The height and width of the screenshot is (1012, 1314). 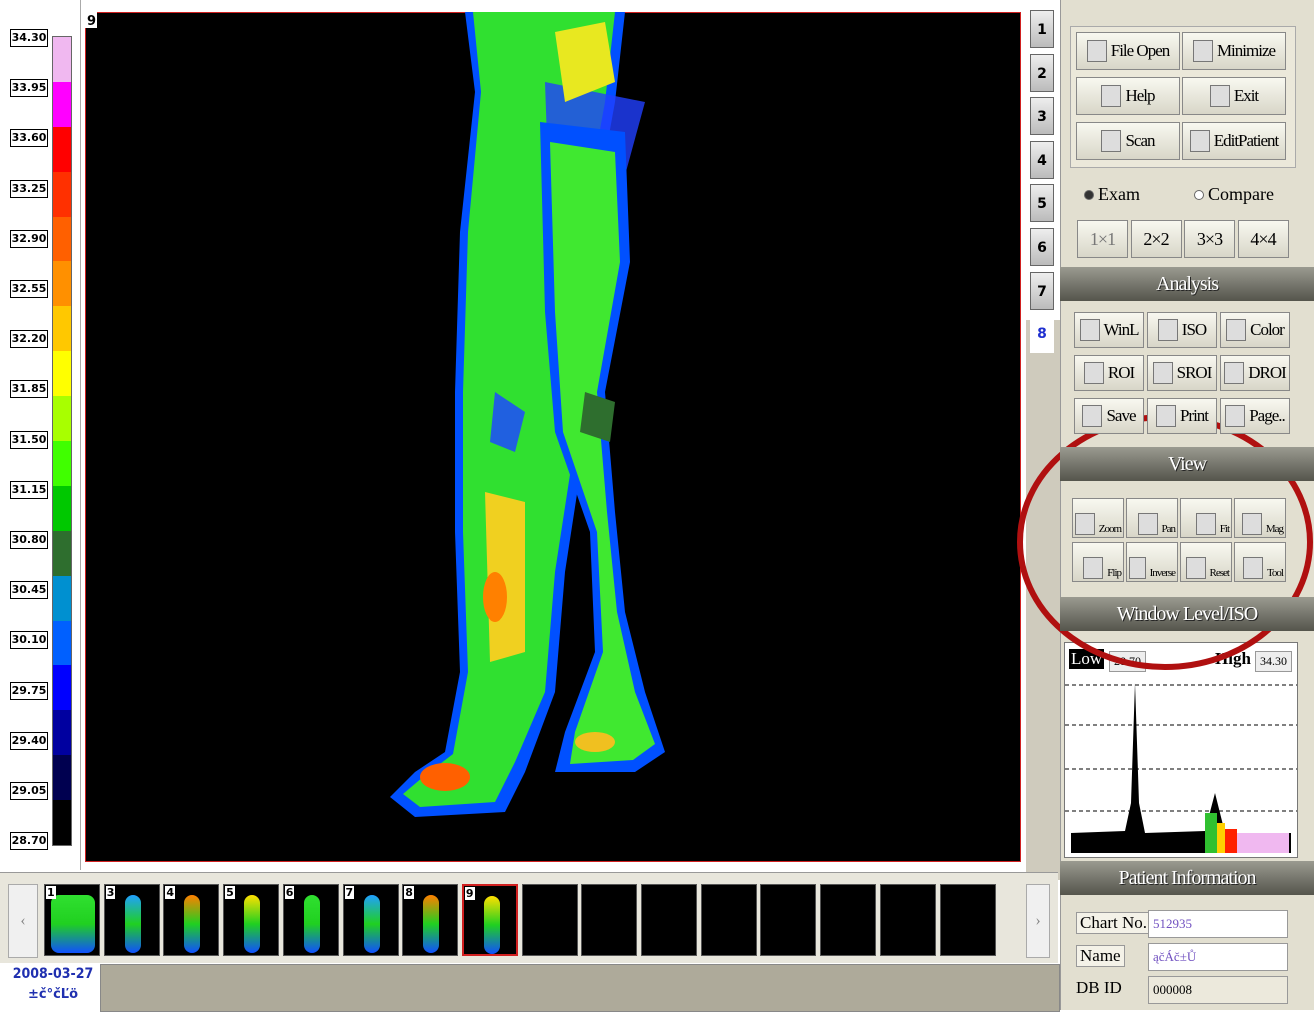 I want to click on tool-button: Inverse, so click(x=1152, y=562).